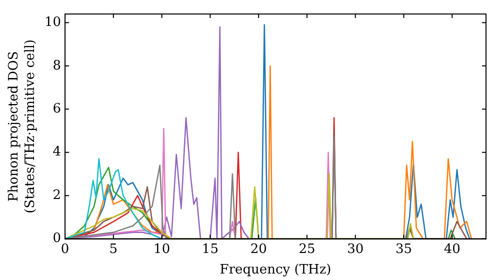 The height and width of the screenshot is (280, 500). What do you see at coordinates (53, 22) in the screenshot?
I see `y-tick-label: 10` at bounding box center [53, 22].